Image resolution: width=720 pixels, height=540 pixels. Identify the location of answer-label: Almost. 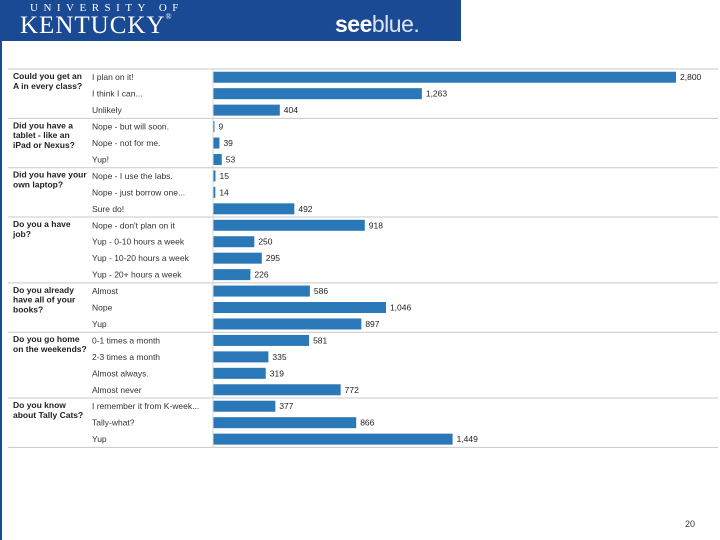
(105, 291).